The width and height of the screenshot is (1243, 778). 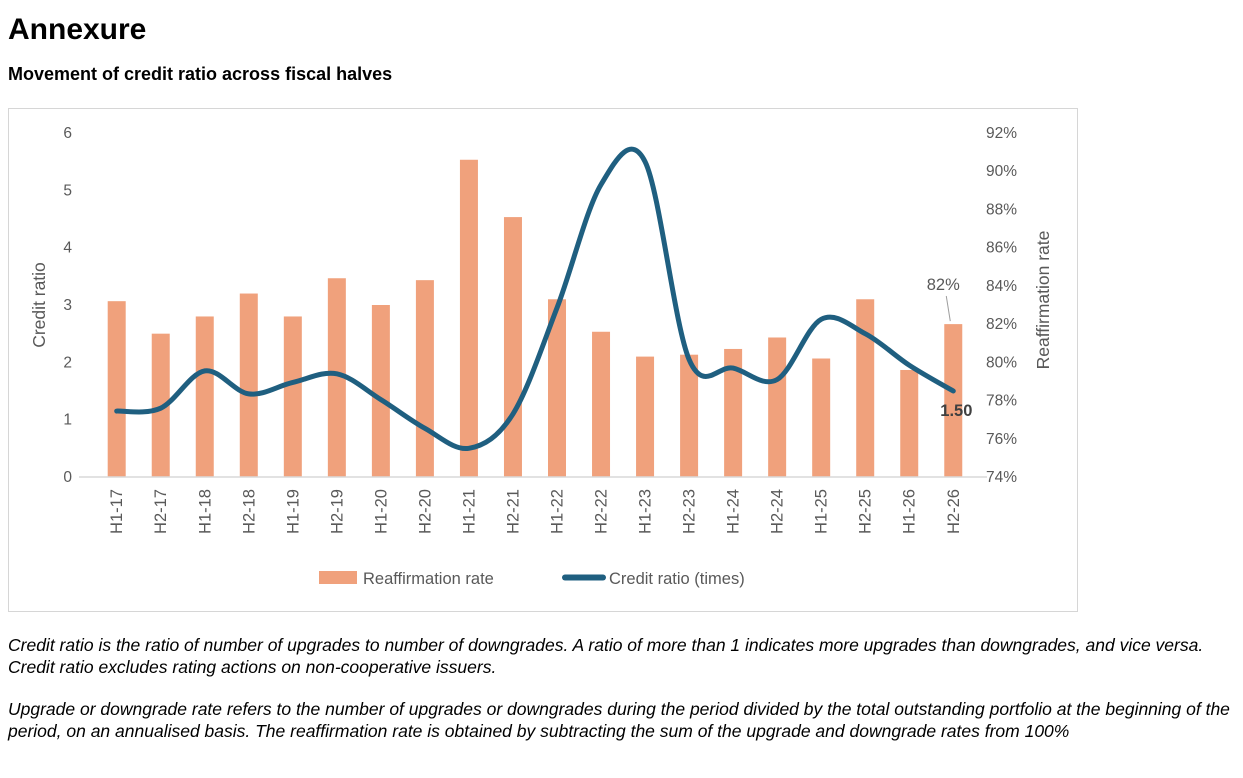 What do you see at coordinates (1001, 286) in the screenshot?
I see `right-axis-tick: 84%` at bounding box center [1001, 286].